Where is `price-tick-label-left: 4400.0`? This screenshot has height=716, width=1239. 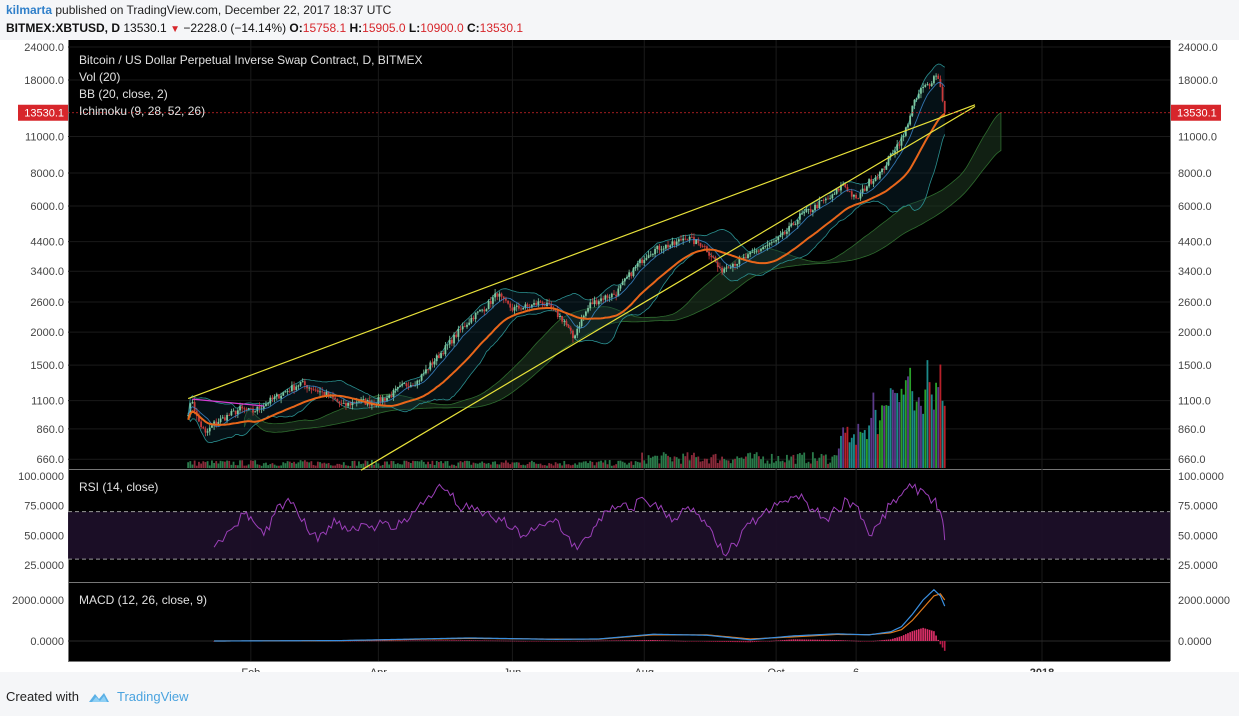
price-tick-label-left: 4400.0 is located at coordinates (47, 243).